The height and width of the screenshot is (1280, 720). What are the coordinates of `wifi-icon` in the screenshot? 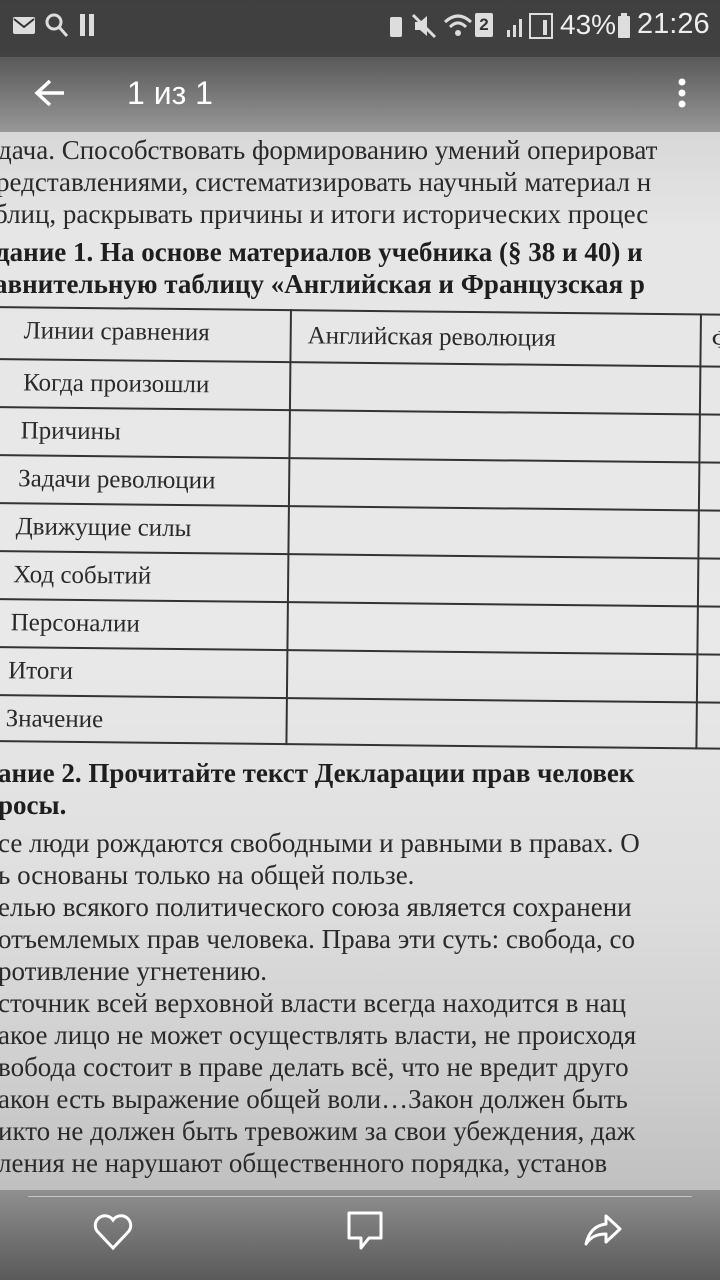 It's located at (458, 25).